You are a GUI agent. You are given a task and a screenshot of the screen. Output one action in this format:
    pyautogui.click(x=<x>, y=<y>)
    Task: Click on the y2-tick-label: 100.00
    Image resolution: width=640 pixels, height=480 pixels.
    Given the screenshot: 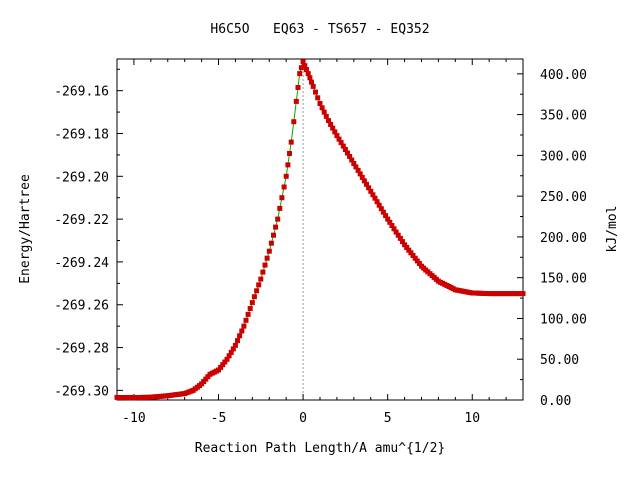 What is the action you would take?
    pyautogui.click(x=563, y=319)
    